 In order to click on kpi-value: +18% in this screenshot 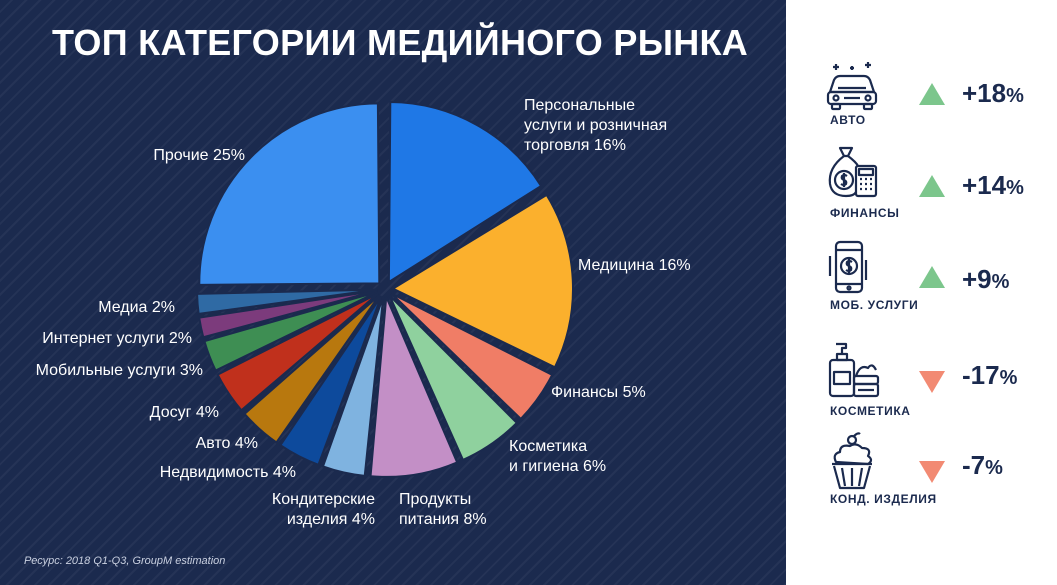, I will do `click(993, 93)`.